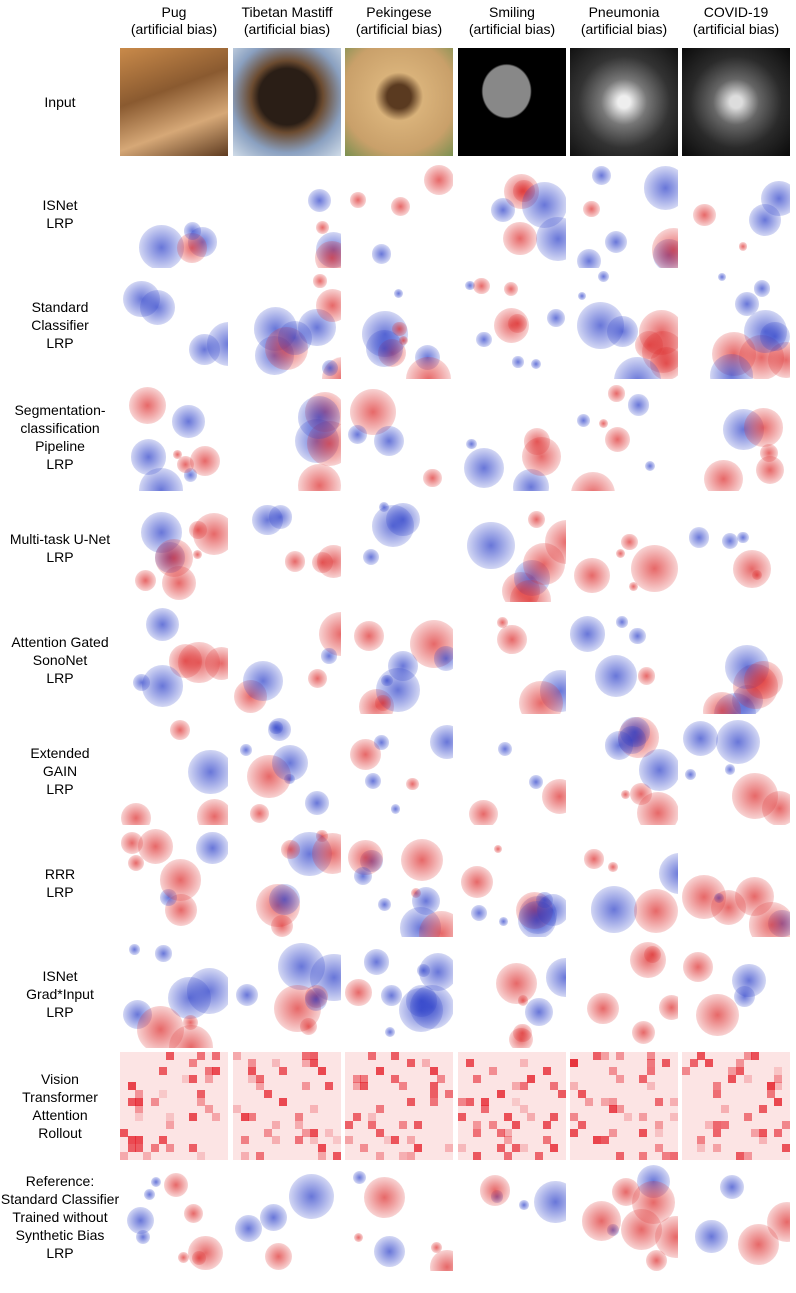 The image size is (796, 1293). Describe the element at coordinates (399, 12) in the screenshot. I see `column-title: Pekingese` at that location.